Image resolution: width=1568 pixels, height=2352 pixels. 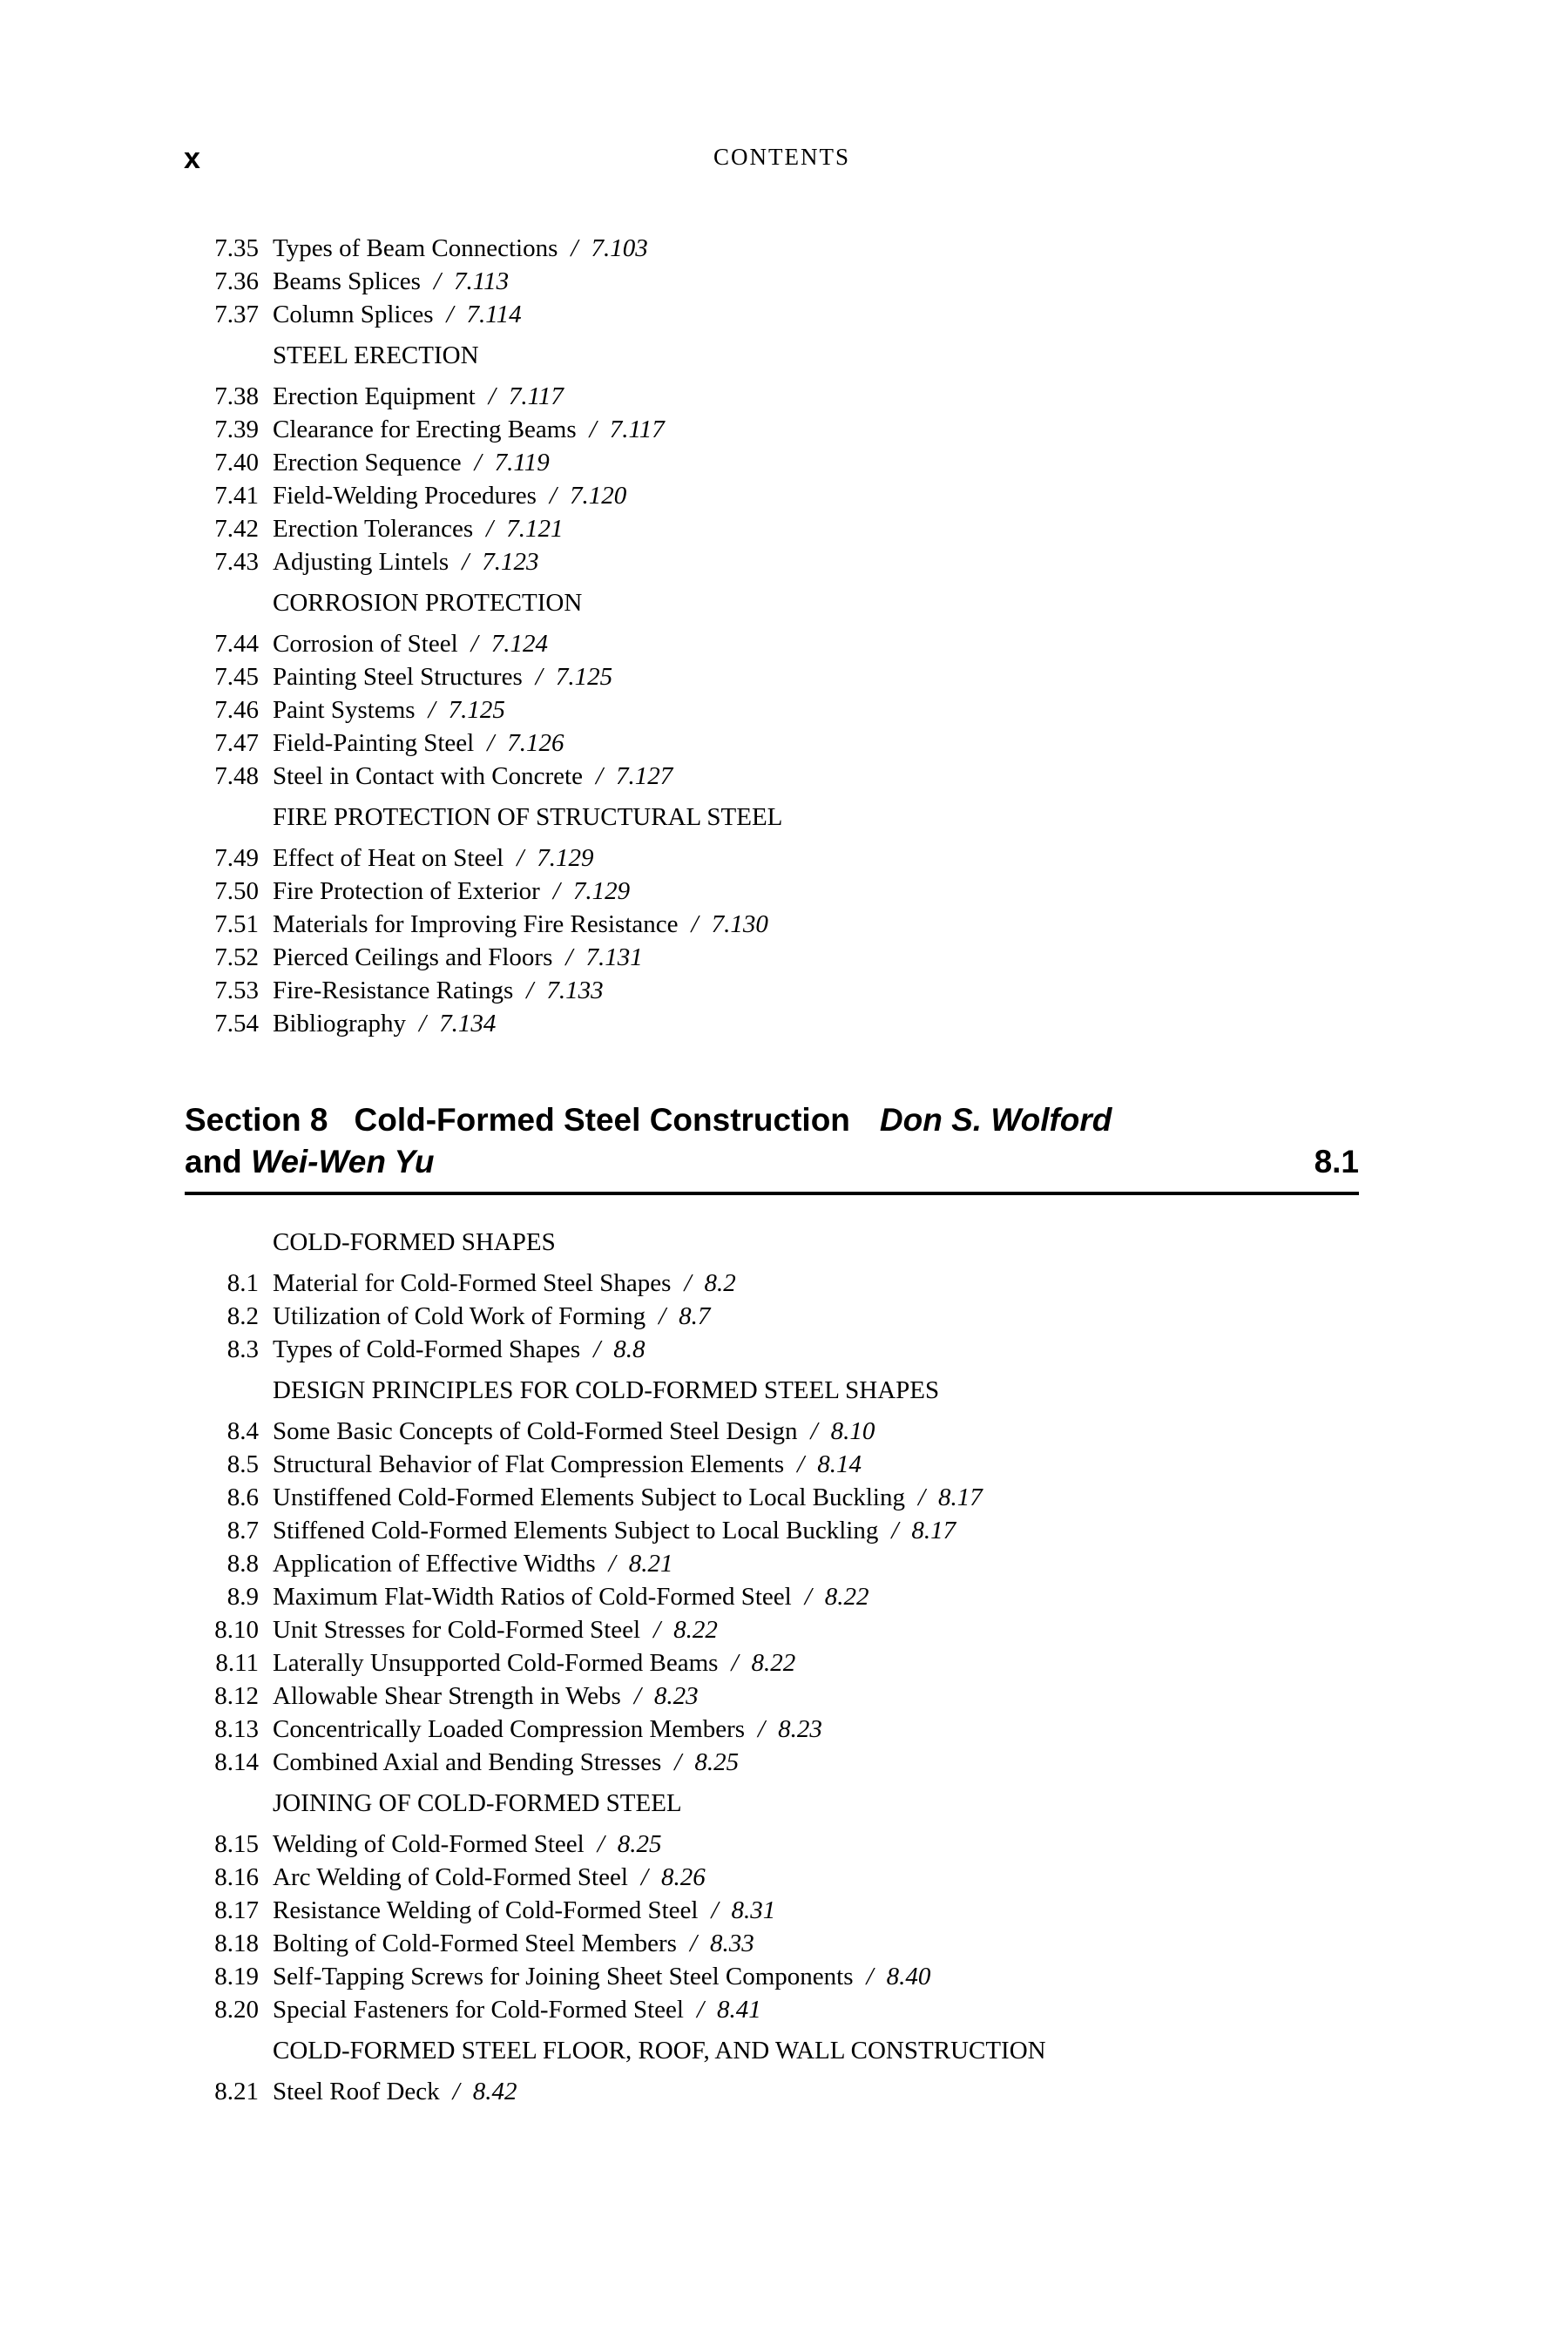 I want to click on toc-entry-number: 8.19, so click(x=236, y=1977).